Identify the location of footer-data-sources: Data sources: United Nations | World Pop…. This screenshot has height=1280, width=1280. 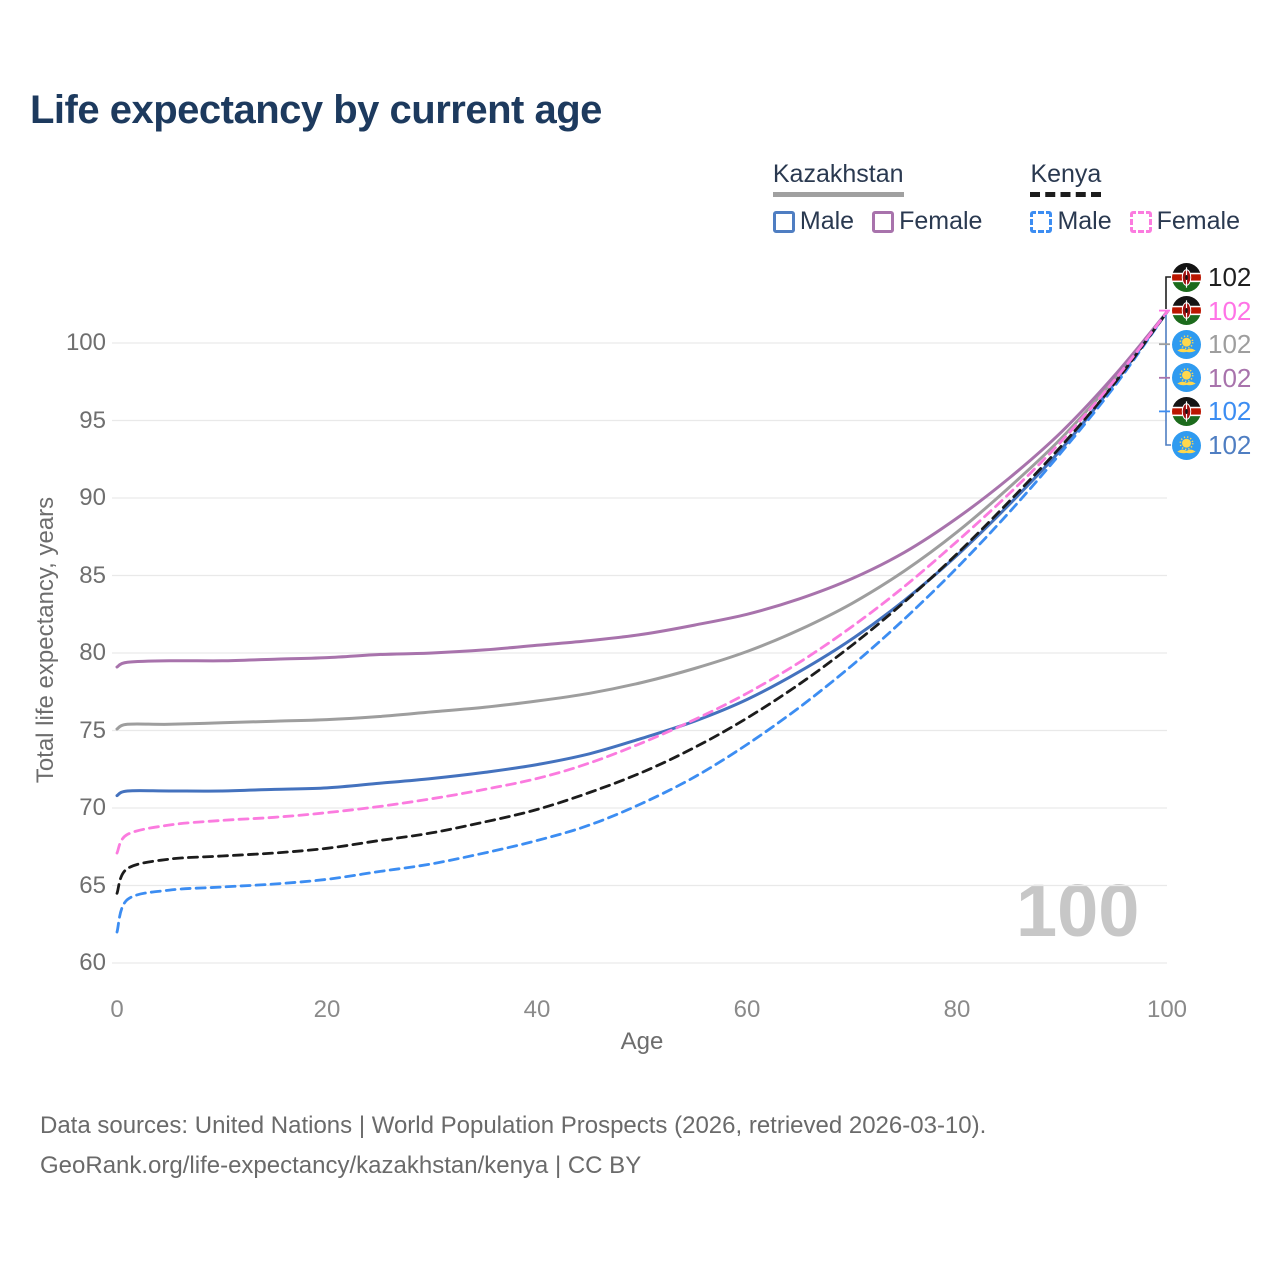
(513, 1125).